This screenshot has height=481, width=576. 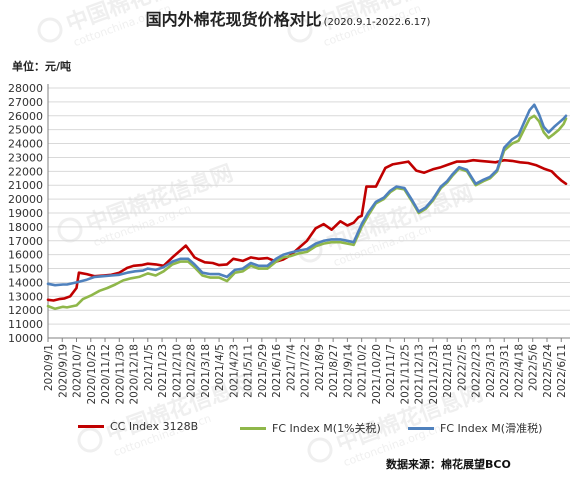 What do you see at coordinates (249, 371) in the screenshot?
I see `x-tick-label: 2021/5/11` at bounding box center [249, 371].